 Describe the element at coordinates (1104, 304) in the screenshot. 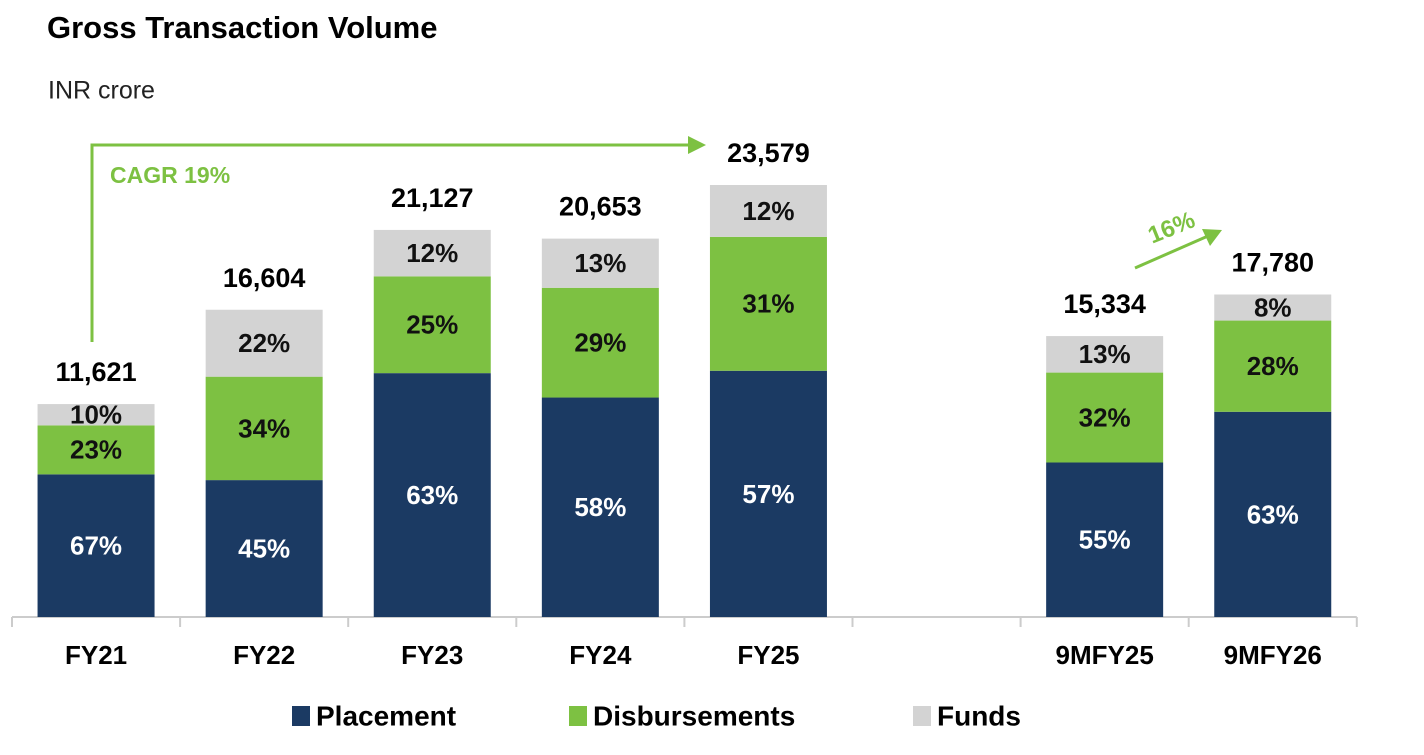

I see `total-label: 15,334` at that location.